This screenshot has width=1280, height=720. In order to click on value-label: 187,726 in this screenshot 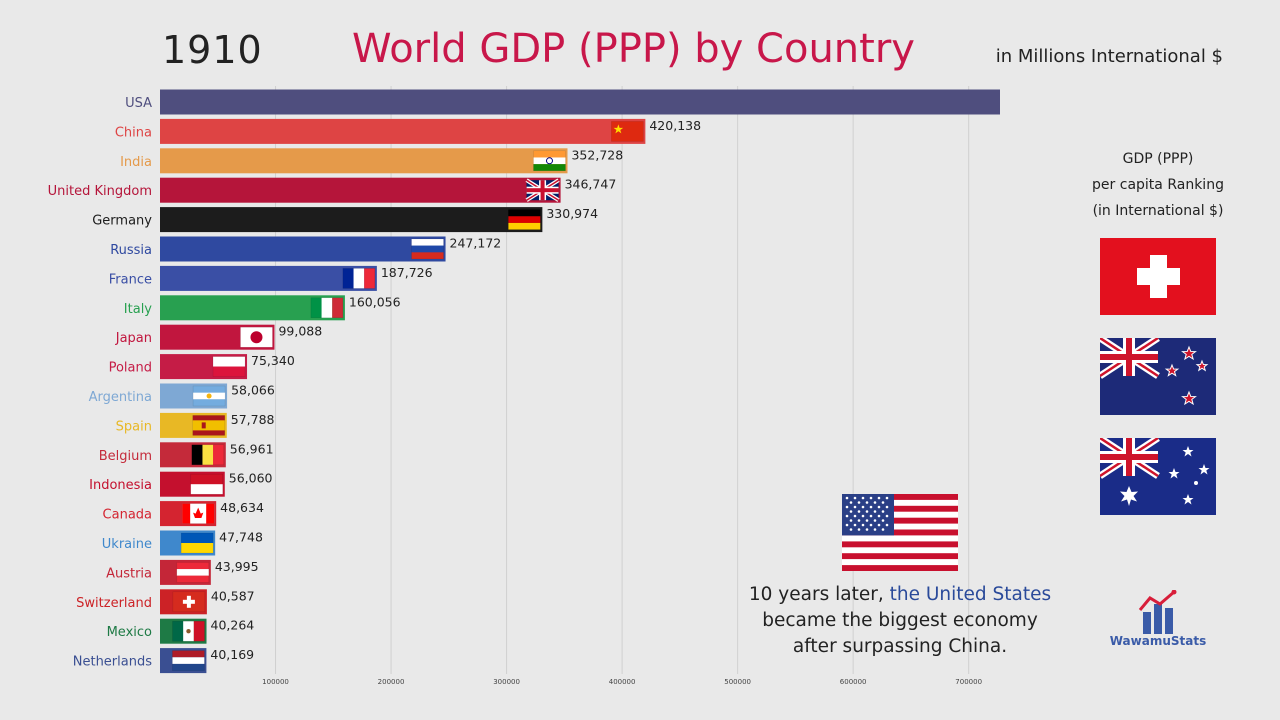, I will do `click(407, 272)`.